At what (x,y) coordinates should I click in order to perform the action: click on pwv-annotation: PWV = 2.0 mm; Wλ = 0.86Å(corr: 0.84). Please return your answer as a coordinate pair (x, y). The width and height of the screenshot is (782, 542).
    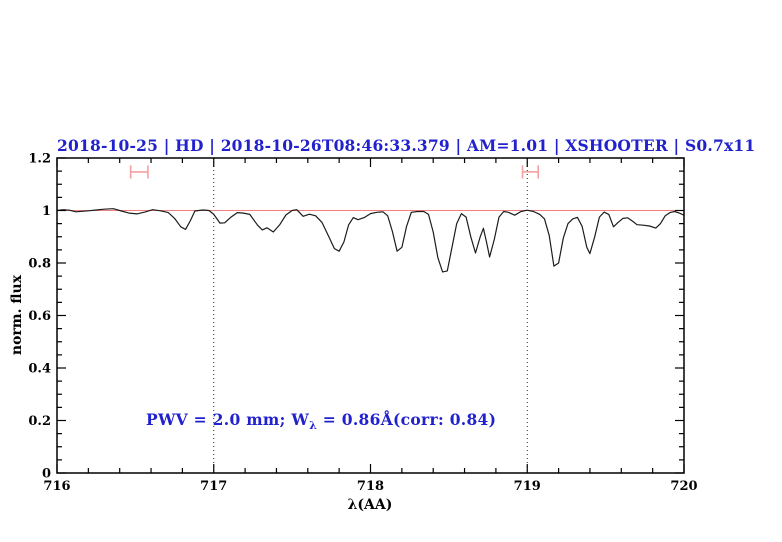
    Looking at the image, I should click on (321, 421).